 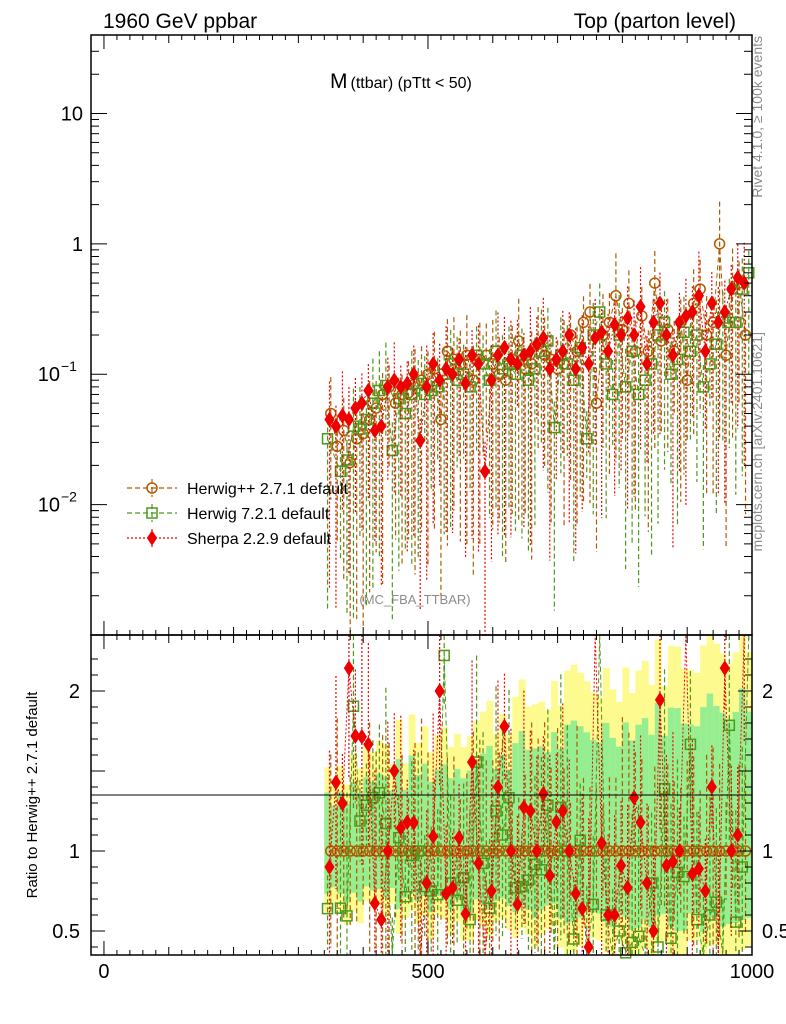 What do you see at coordinates (258, 514) in the screenshot?
I see `legend-label: Herwig 7.2.1 default` at bounding box center [258, 514].